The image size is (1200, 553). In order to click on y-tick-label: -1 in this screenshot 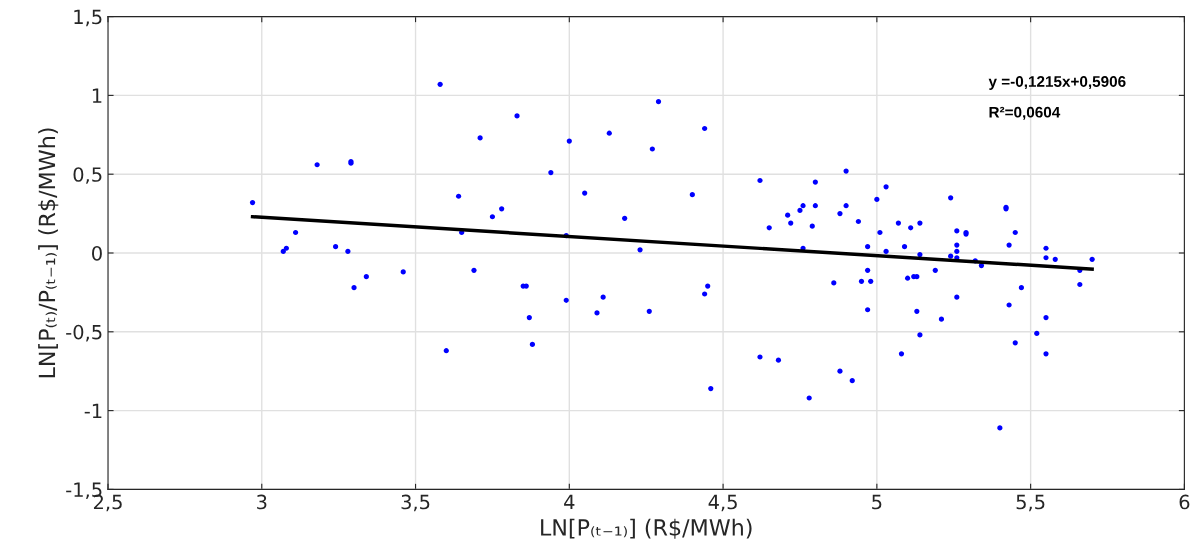, I will do `click(93, 410)`.